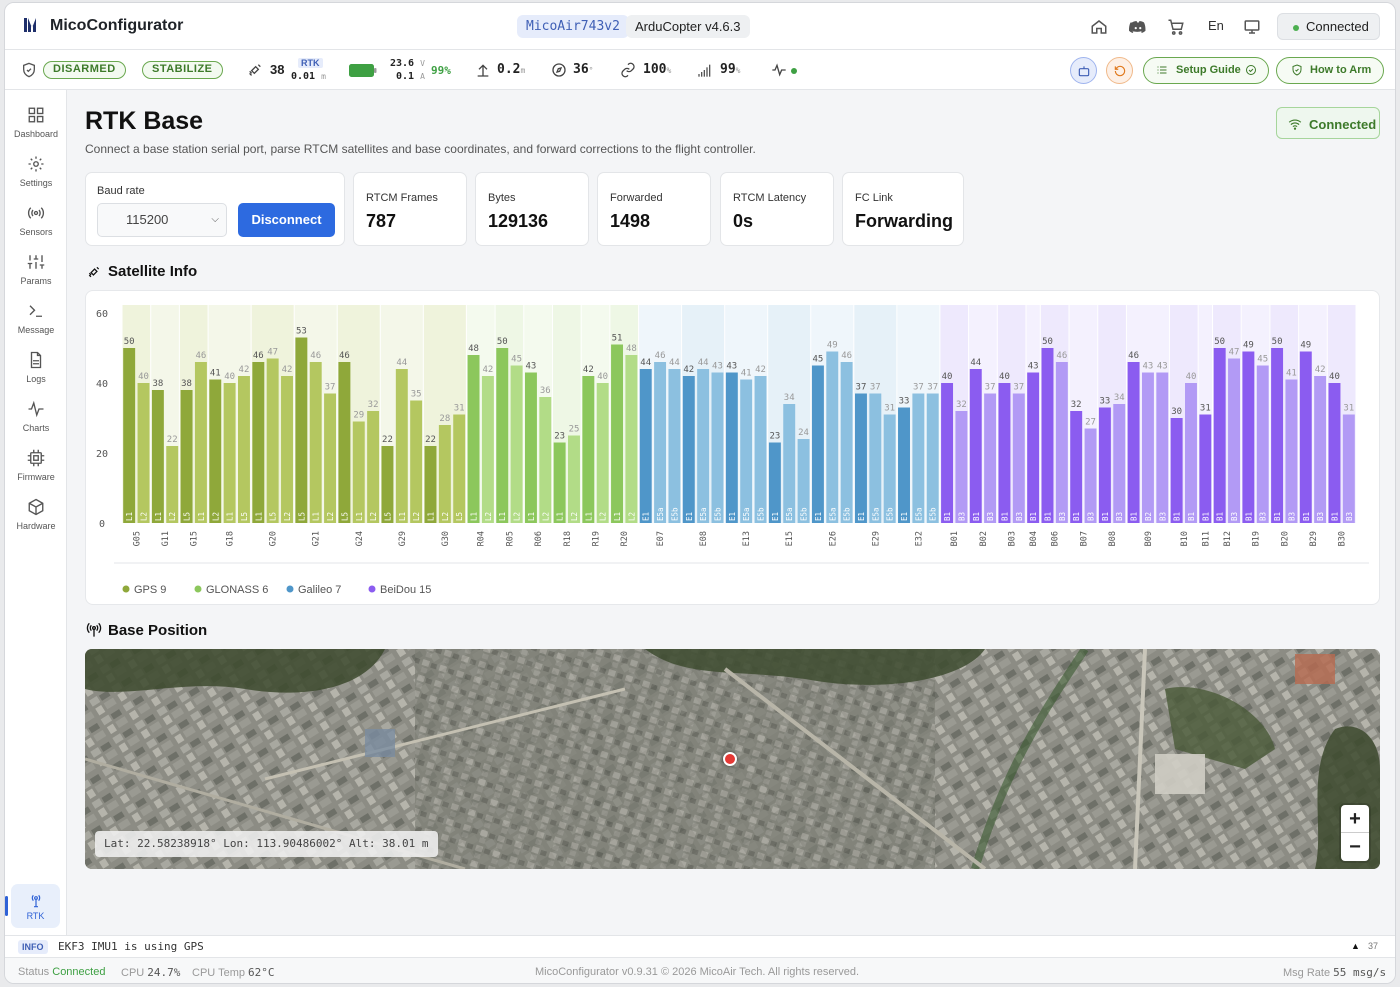 The width and height of the screenshot is (1400, 987). I want to click on sidebar-item-sensors: Sensors, so click(36, 227).